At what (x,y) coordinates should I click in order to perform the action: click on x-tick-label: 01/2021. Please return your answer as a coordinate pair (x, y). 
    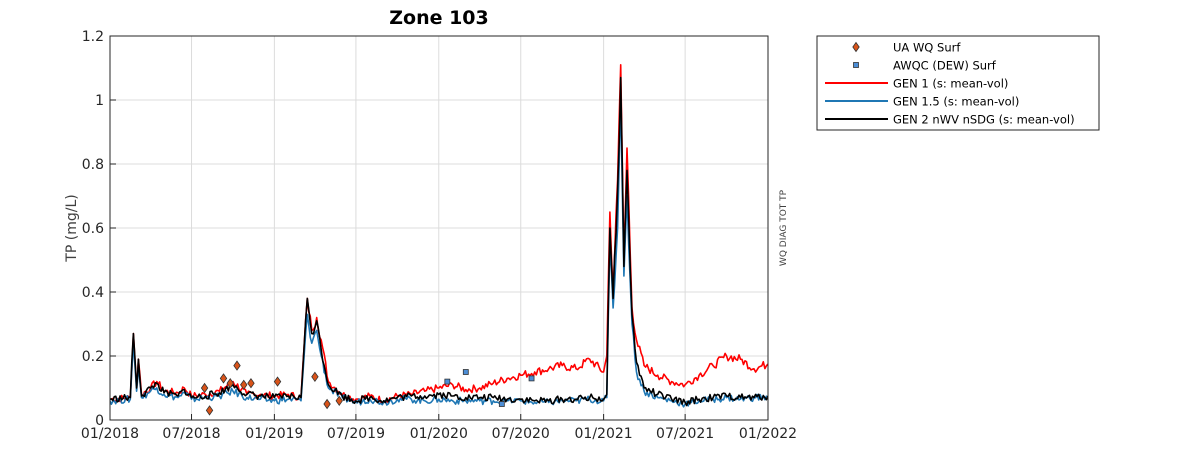
    Looking at the image, I should click on (604, 434).